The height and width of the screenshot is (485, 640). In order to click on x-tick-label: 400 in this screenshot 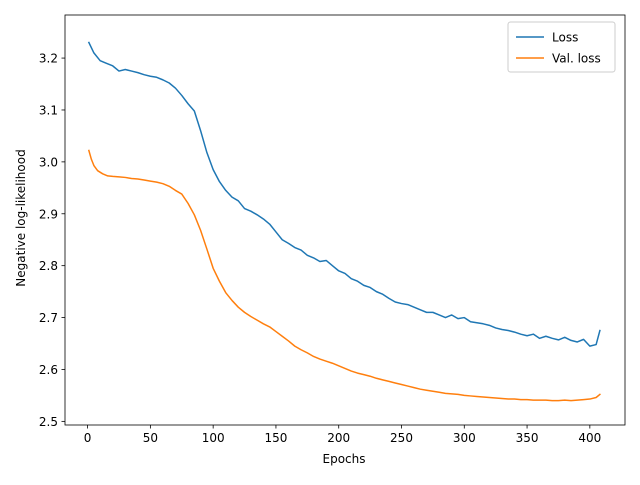, I will do `click(589, 438)`.